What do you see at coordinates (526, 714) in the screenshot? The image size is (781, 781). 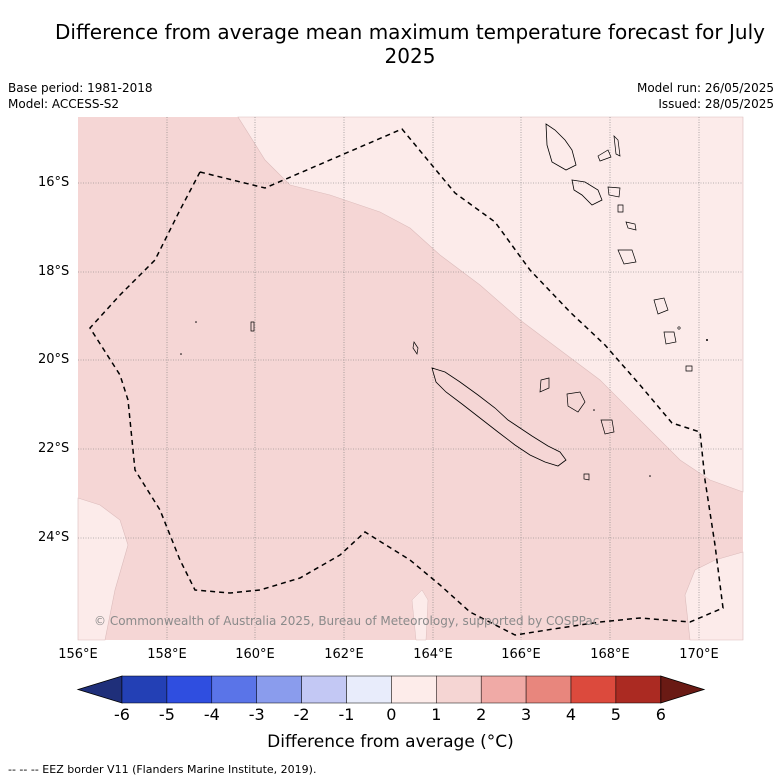 I see `colorbar-tick-label: 3` at bounding box center [526, 714].